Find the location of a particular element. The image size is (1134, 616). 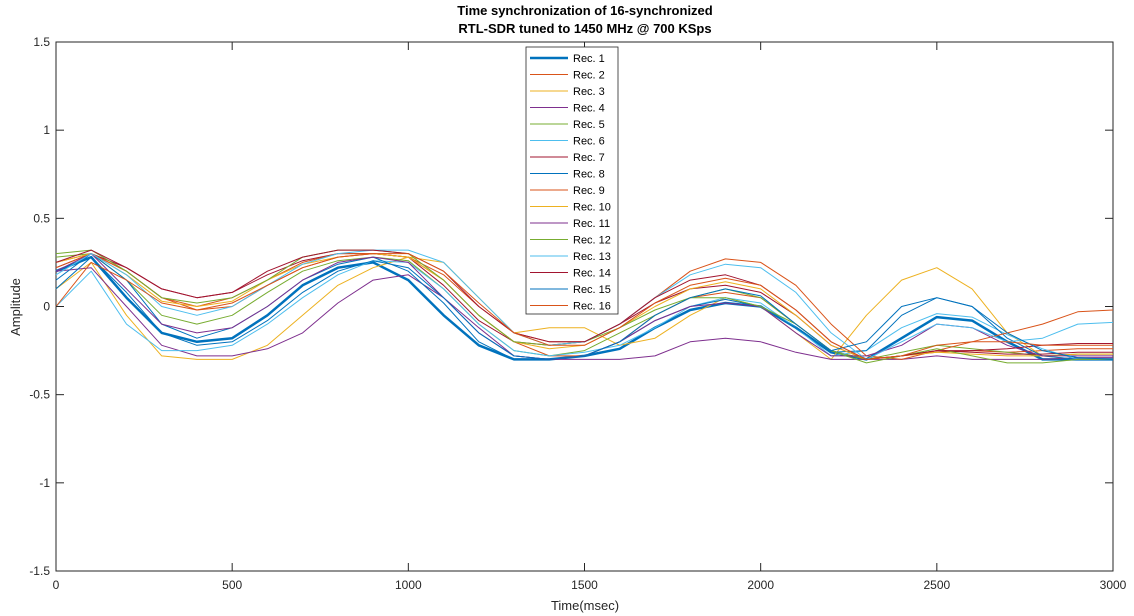

legend-label-rec-13: Rec. 13 is located at coordinates (592, 257).